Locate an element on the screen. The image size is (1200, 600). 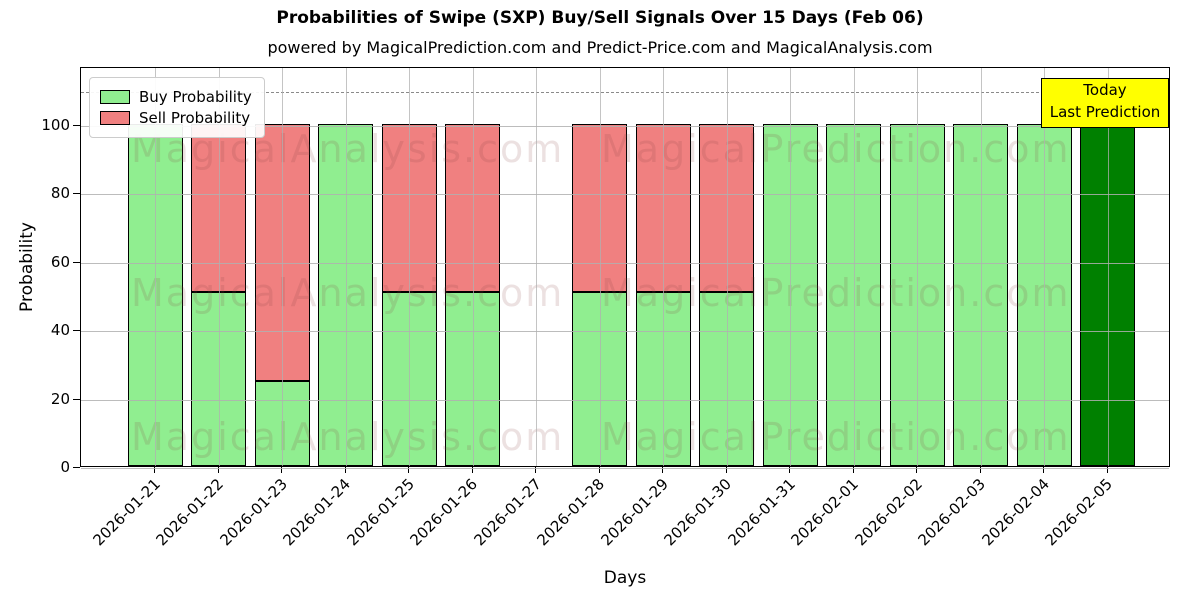
x-tick-label: 2026-01-27 is located at coordinates (507, 512).